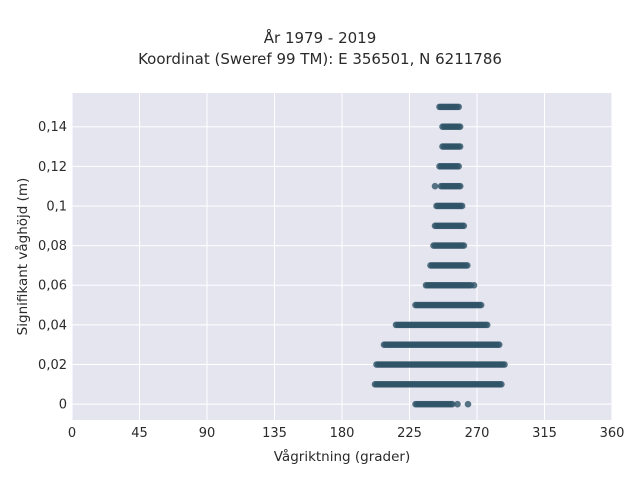 This screenshot has width=640, height=480. Describe the element at coordinates (22, 257) in the screenshot. I see `y-axis-label: Signifikant våghöjd (m)` at that location.